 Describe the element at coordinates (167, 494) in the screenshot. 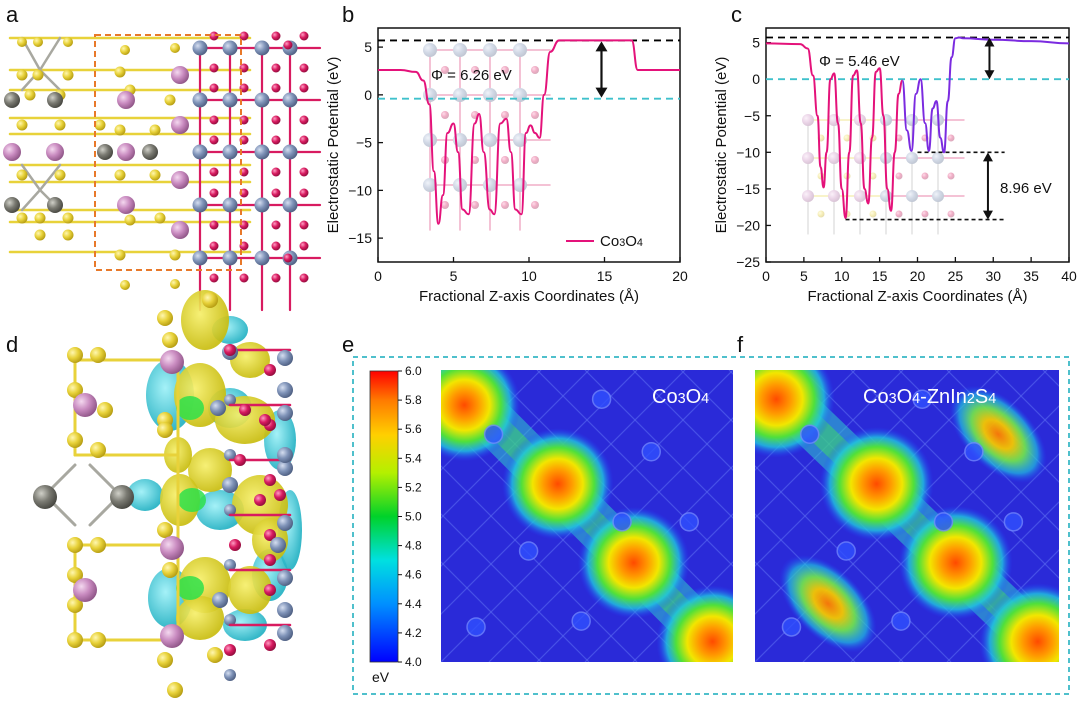

I see `charge-density-difference` at that location.